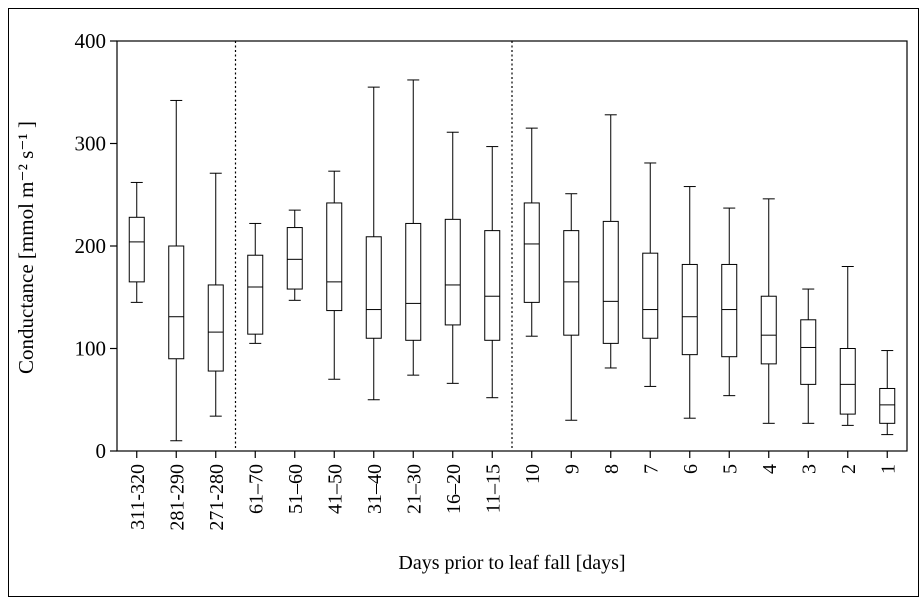  I want to click on x-tick-label: 3, so click(809, 469).